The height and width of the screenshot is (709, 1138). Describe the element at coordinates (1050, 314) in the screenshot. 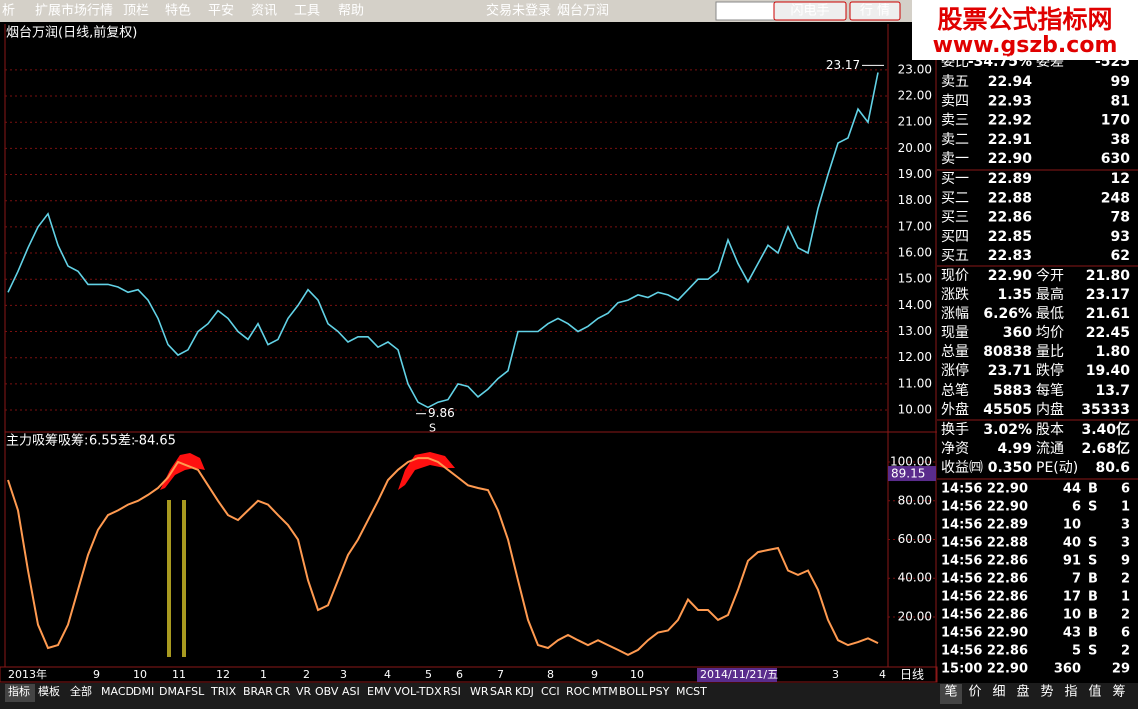

I see `quote-label: 最低` at that location.